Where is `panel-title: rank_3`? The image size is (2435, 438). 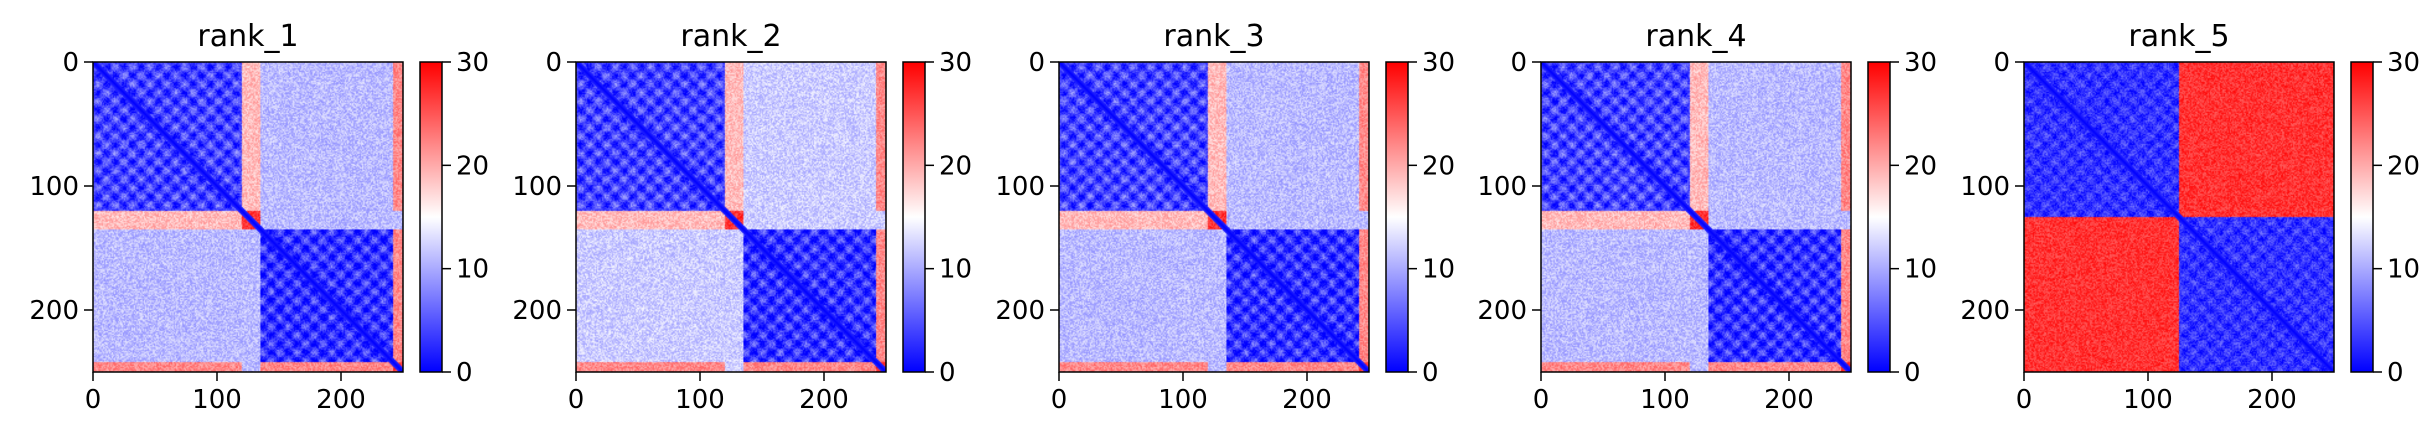 panel-title: rank_3 is located at coordinates (1213, 36).